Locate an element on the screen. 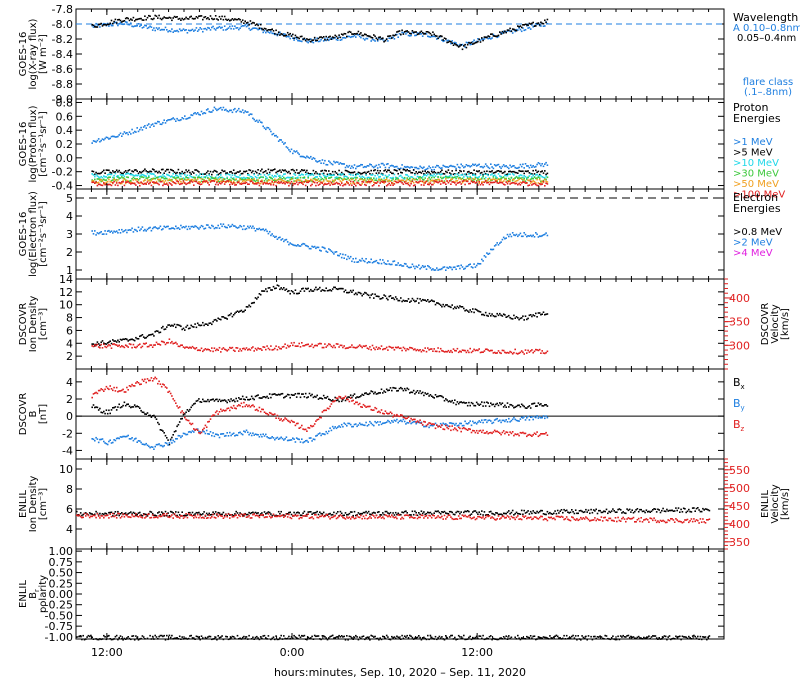 This screenshot has width=800, height=680. y-tick-label: 5 is located at coordinates (69, 198).